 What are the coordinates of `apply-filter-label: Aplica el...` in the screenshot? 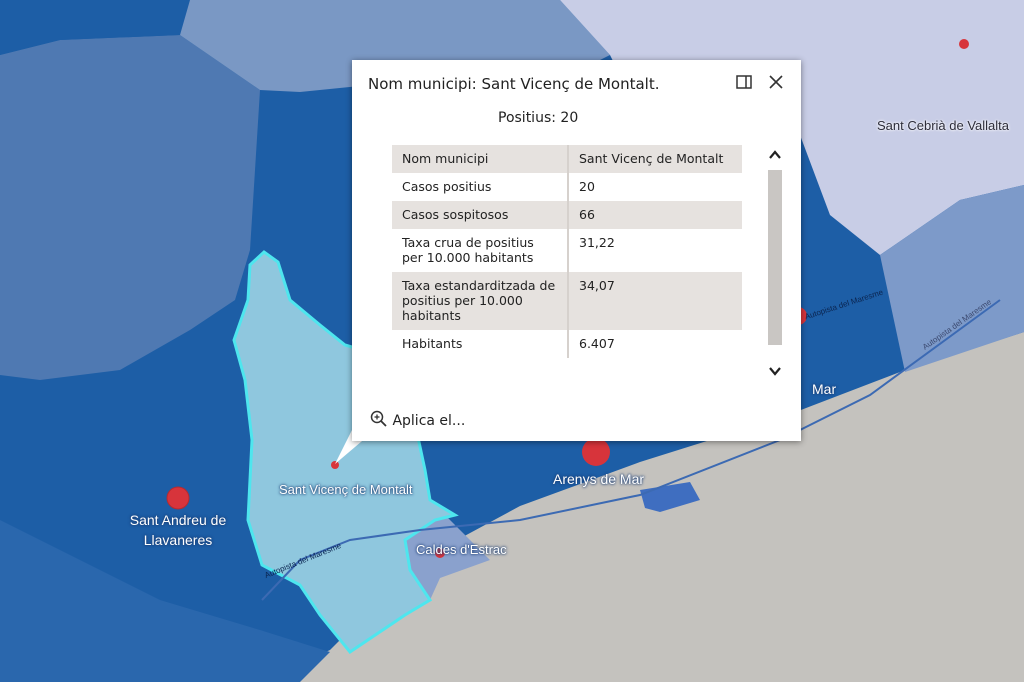 It's located at (429, 421).